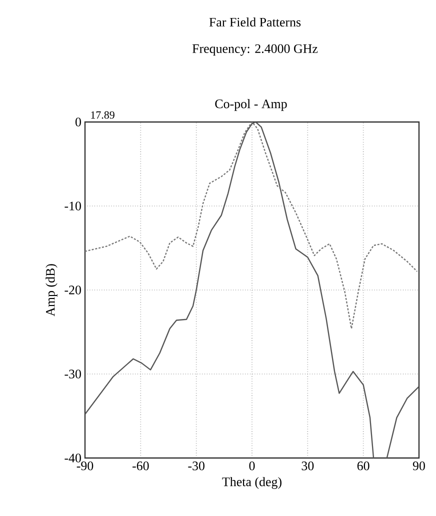 The height and width of the screenshot is (516, 436). What do you see at coordinates (52, 290) in the screenshot?
I see `y-axis-title: Amp (dB)` at bounding box center [52, 290].